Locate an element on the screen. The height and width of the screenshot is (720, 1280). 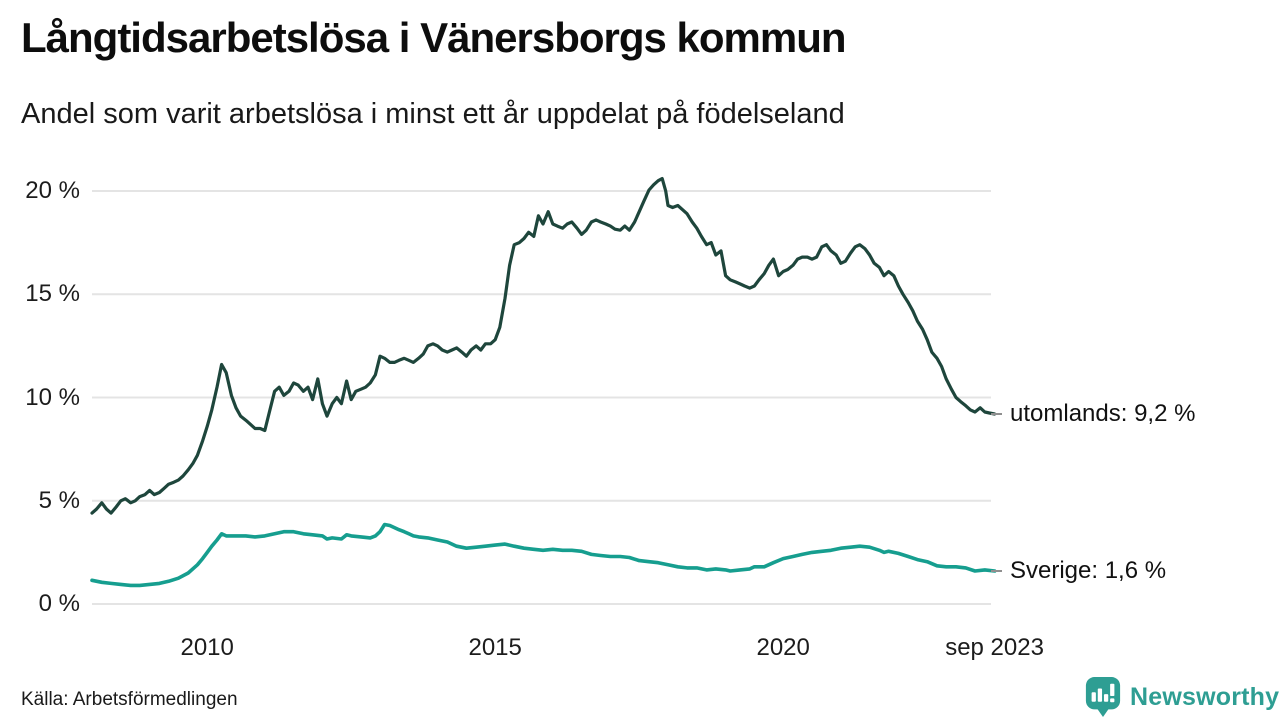
newsworthy-wordmark: Newsworthy is located at coordinates (1205, 696).